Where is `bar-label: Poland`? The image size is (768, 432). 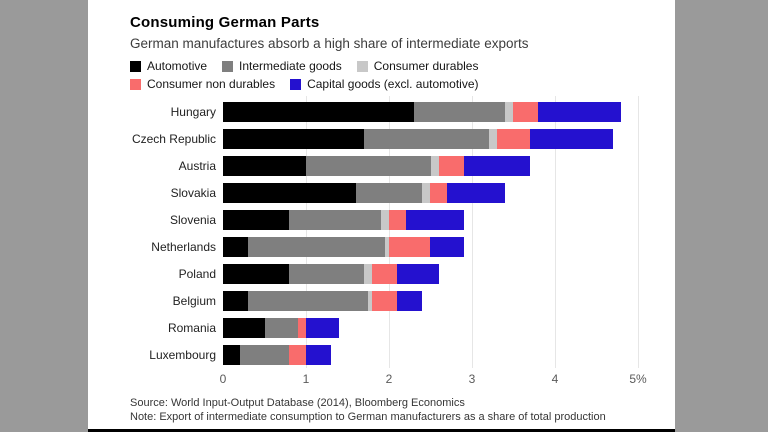
bar-label: Poland is located at coordinates (197, 274).